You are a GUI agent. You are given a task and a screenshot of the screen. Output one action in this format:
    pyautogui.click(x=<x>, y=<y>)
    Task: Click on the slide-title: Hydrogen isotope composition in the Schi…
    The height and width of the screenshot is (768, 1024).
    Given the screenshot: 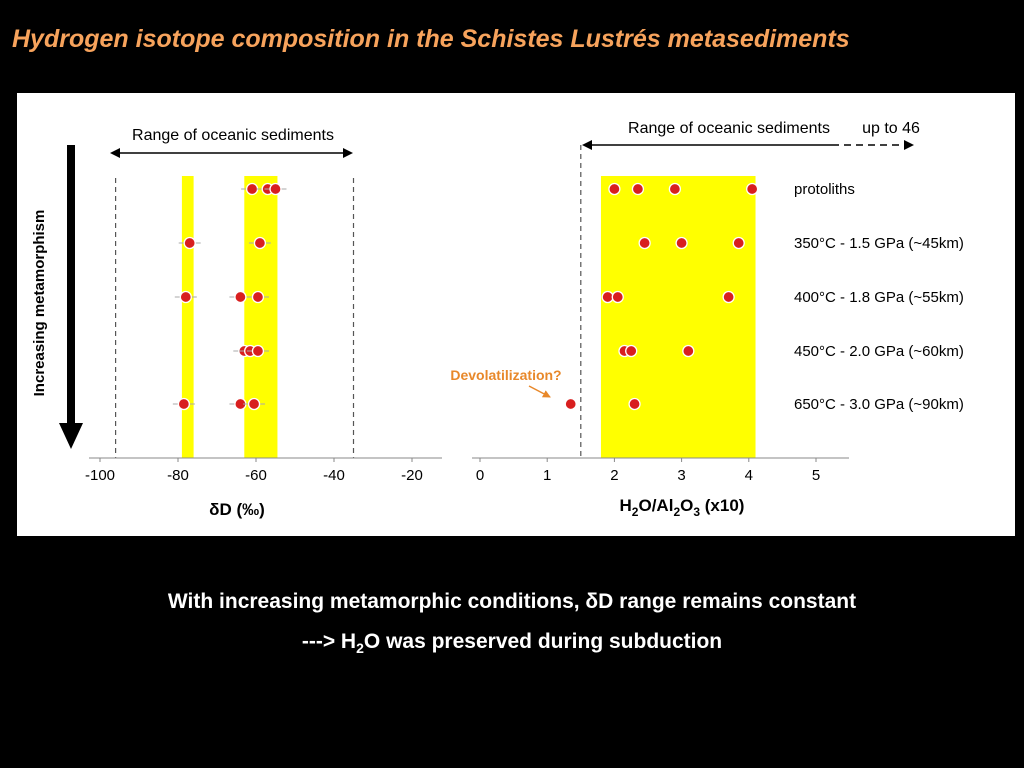 What is the action you would take?
    pyautogui.click(x=431, y=39)
    